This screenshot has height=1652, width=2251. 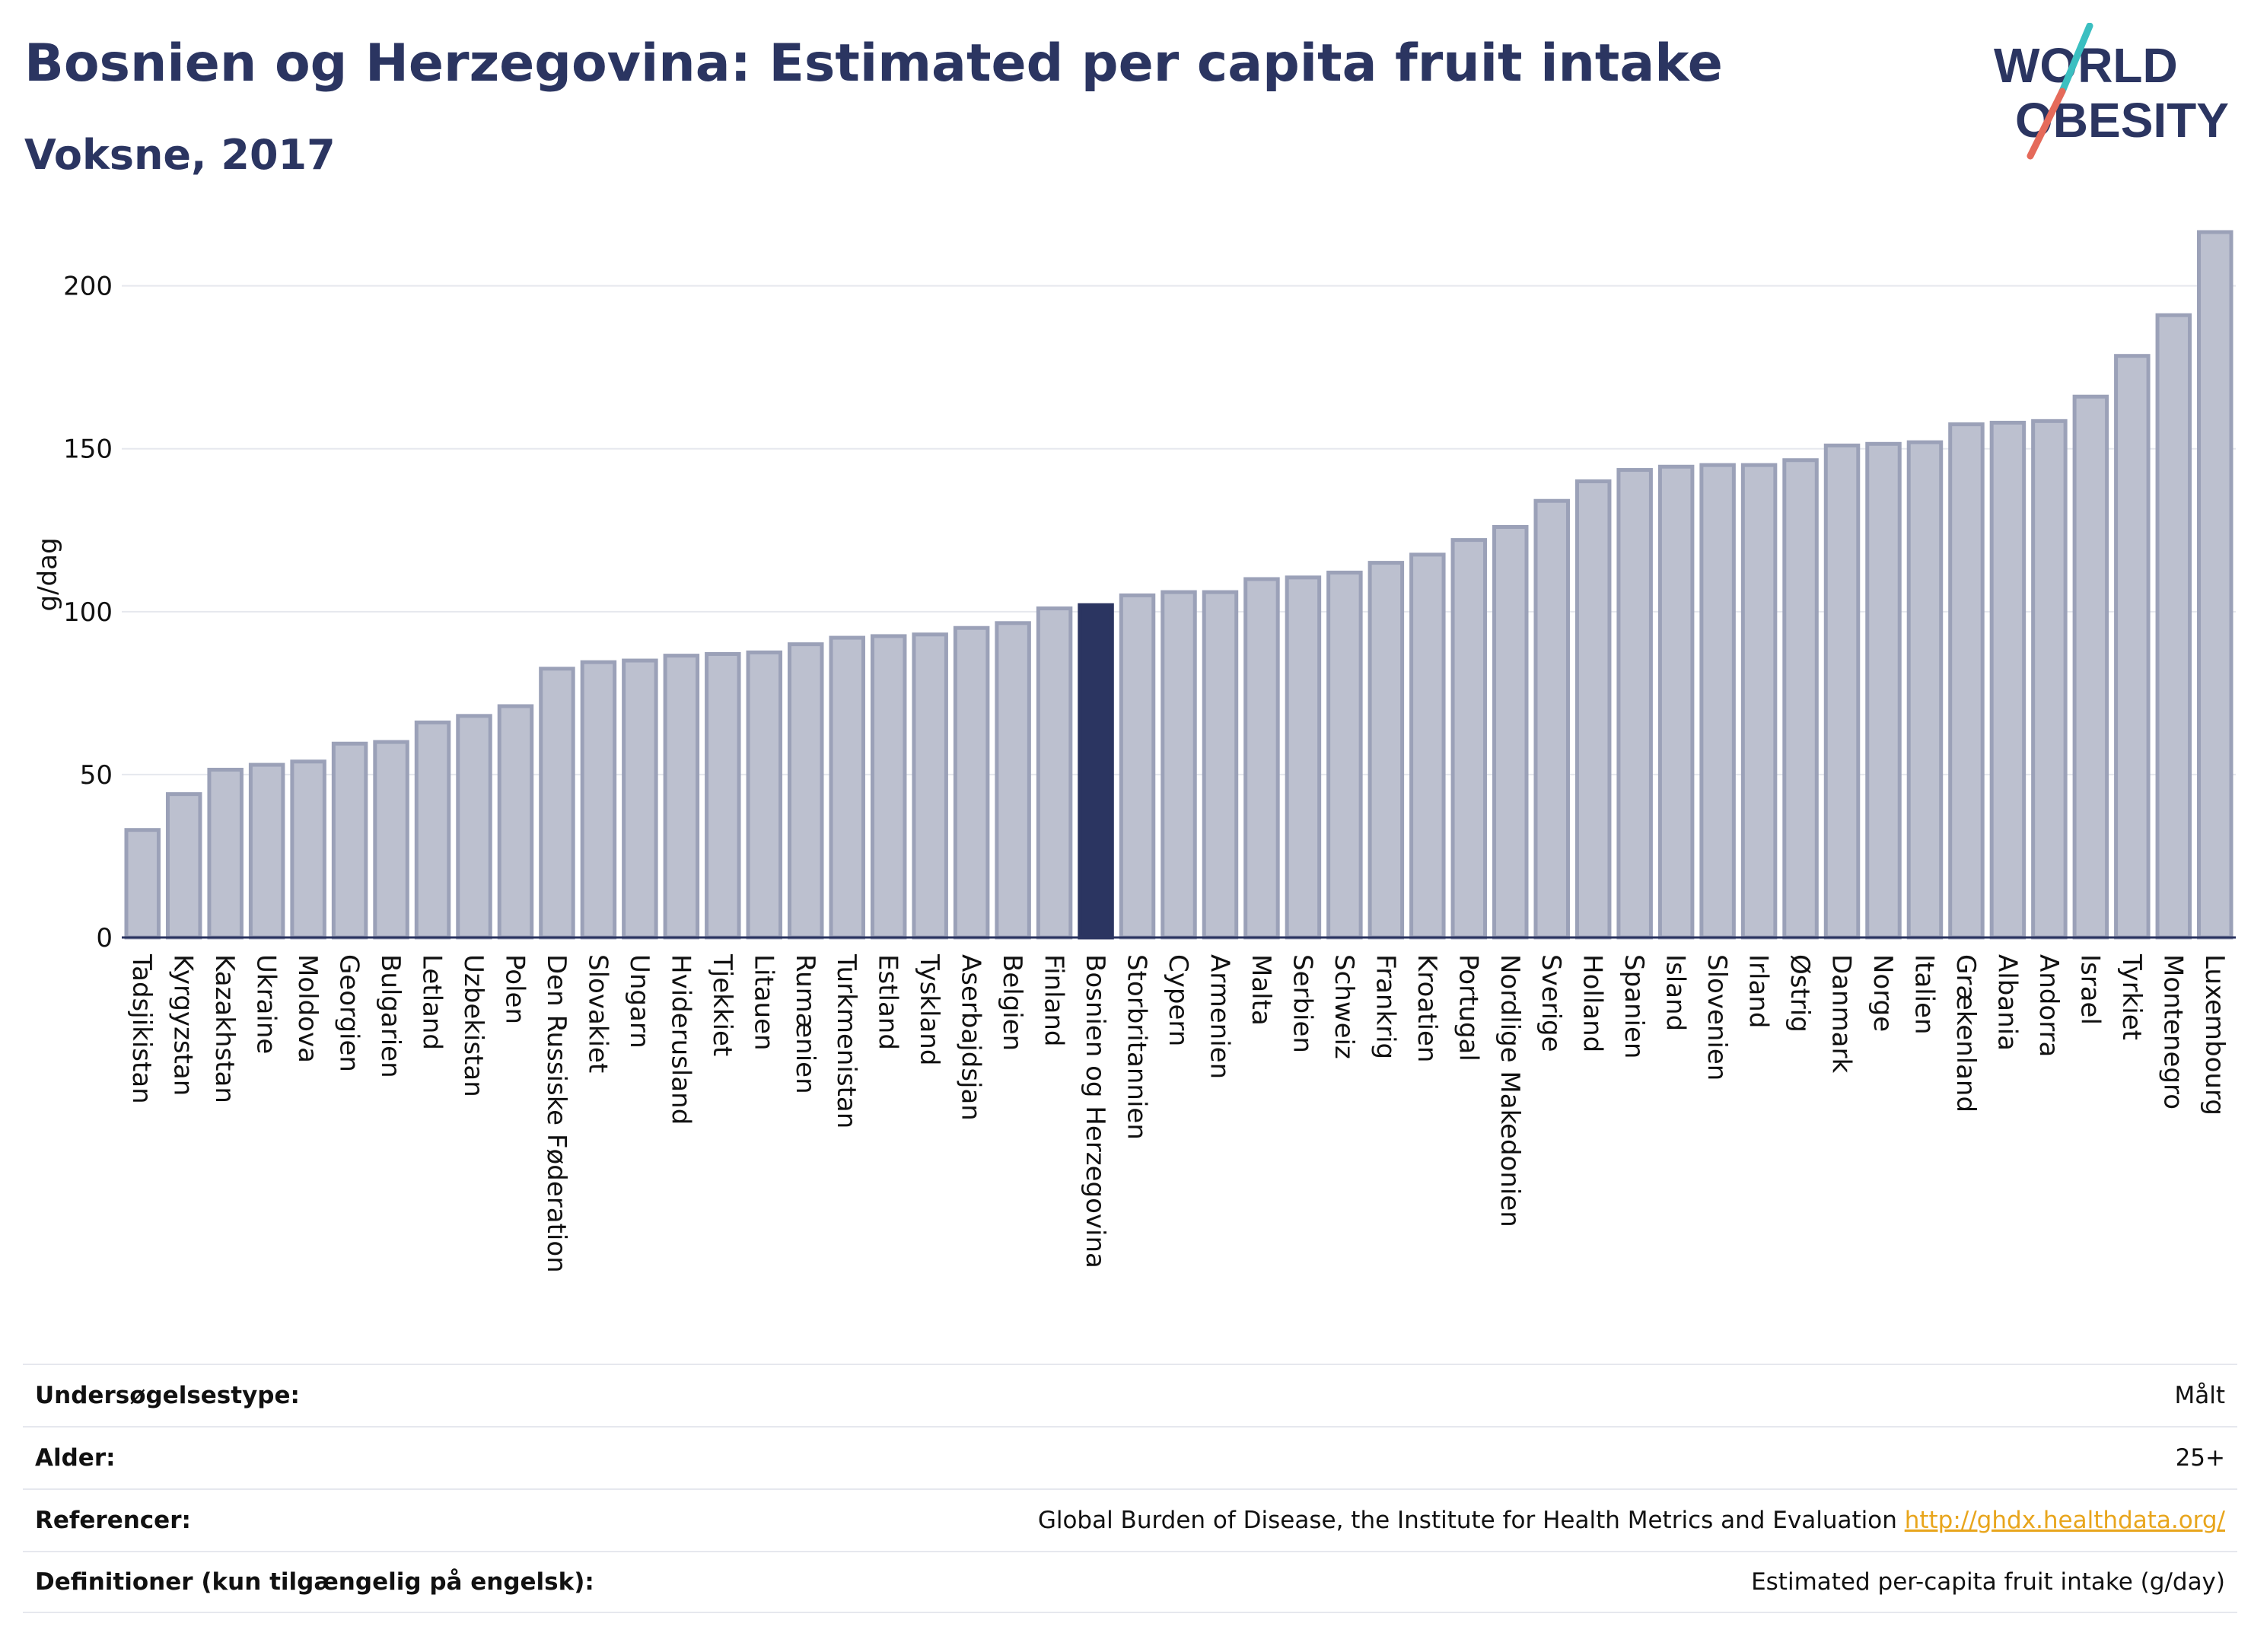 I want to click on x-tick-label: Estland, so click(x=888, y=1002).